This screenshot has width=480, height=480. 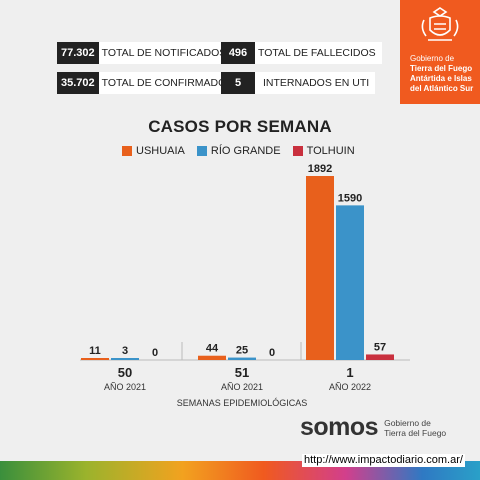 I want to click on legend-label: RÍO GRANDE, so click(x=245, y=151).